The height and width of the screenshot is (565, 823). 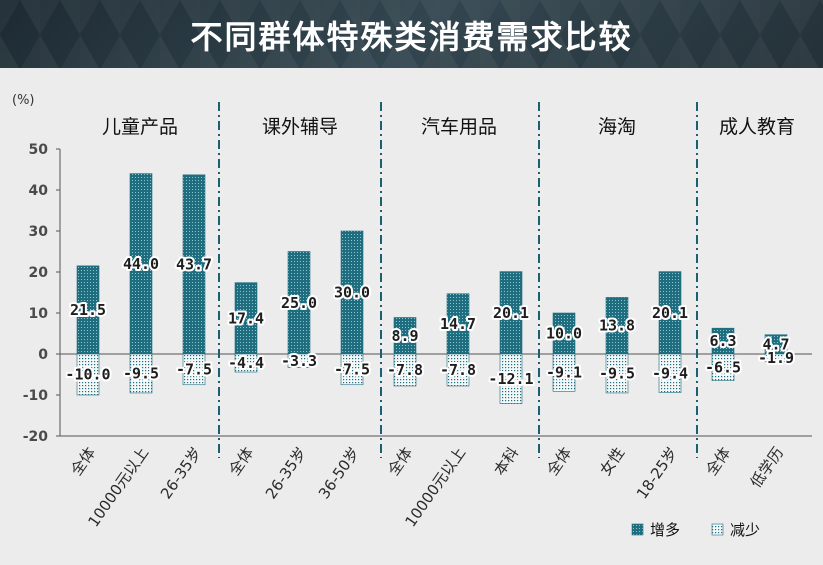 I want to click on data-label-decrease: -4.4, so click(x=246, y=363).